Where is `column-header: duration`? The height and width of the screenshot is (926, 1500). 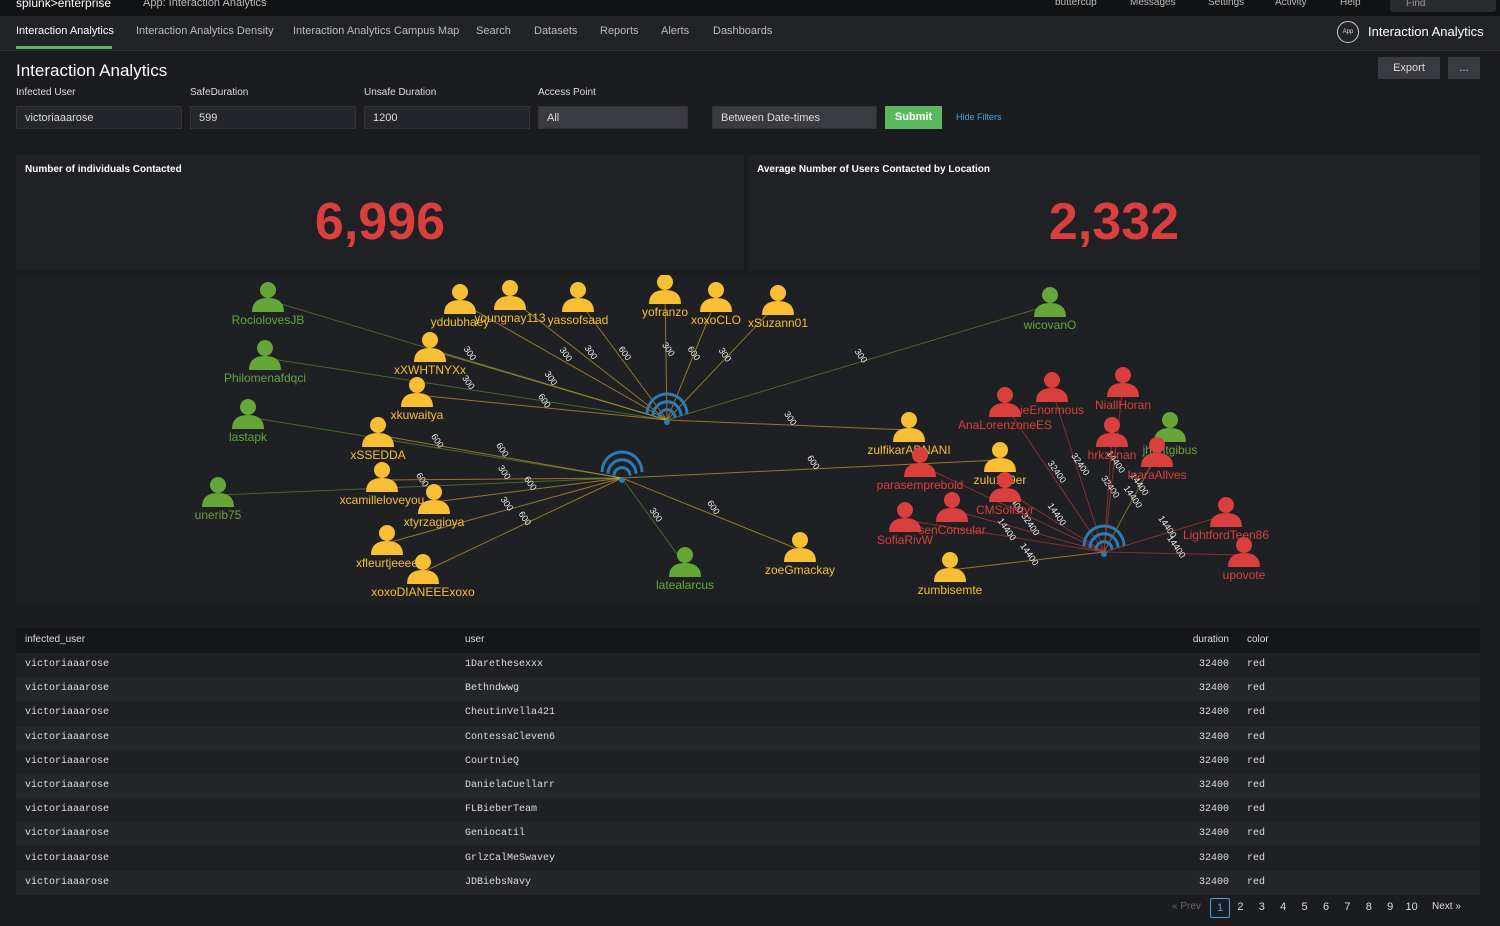 column-header: duration is located at coordinates (1210, 639).